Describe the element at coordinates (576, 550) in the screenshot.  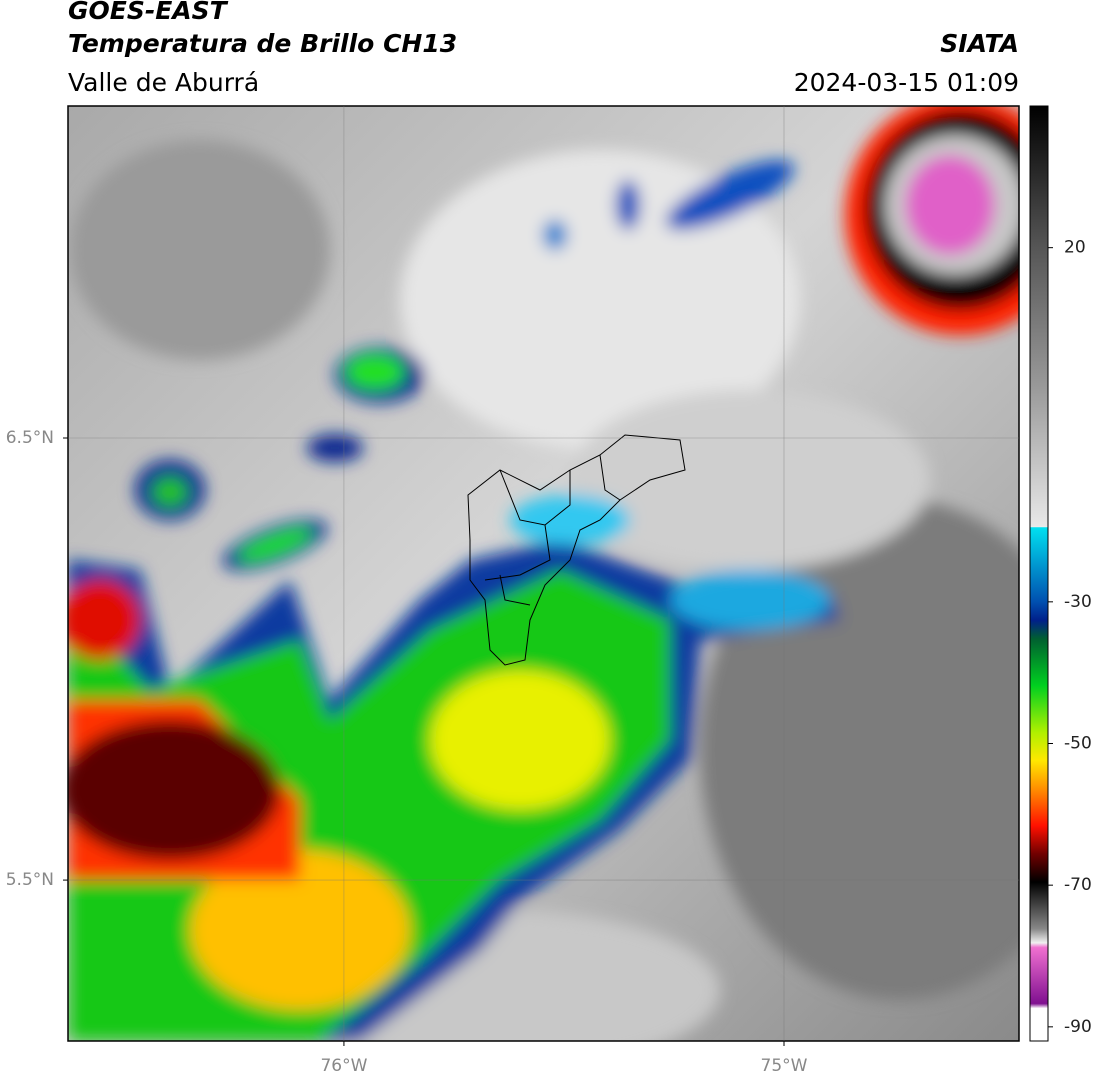
I see `municipal-boundaries` at that location.